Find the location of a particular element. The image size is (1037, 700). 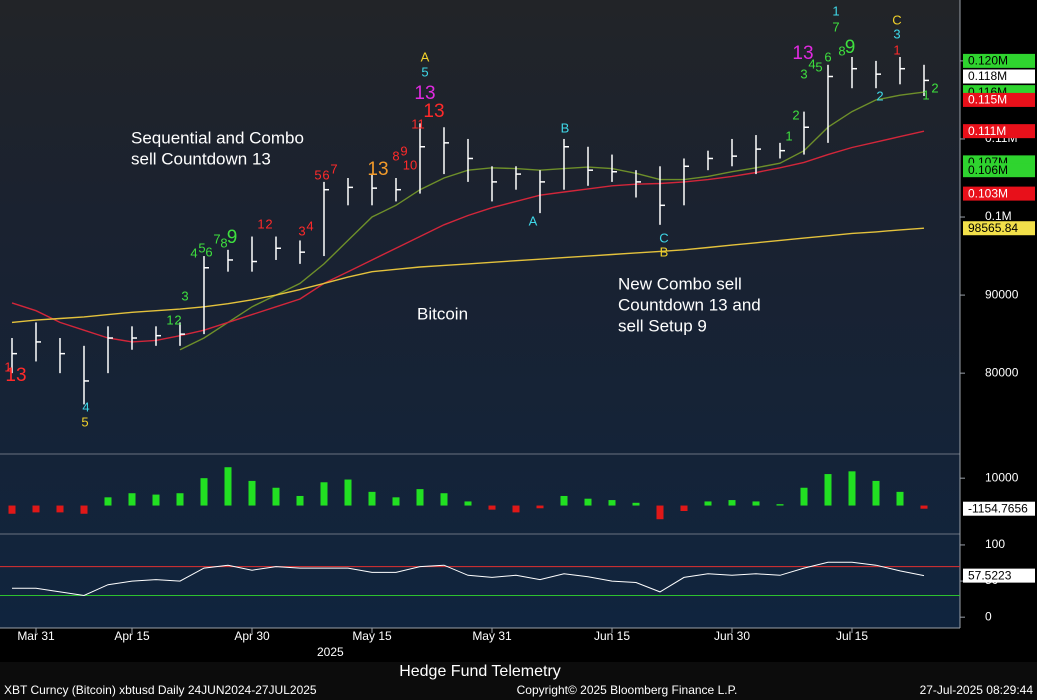

value-box-label: 57.5223 is located at coordinates (990, 575).